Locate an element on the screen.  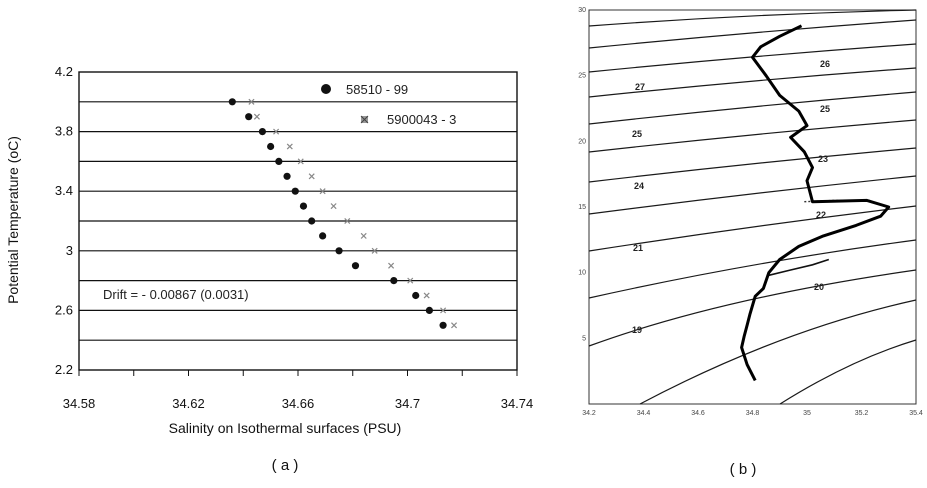
x-tick-label: 34.74 is located at coordinates (517, 403).